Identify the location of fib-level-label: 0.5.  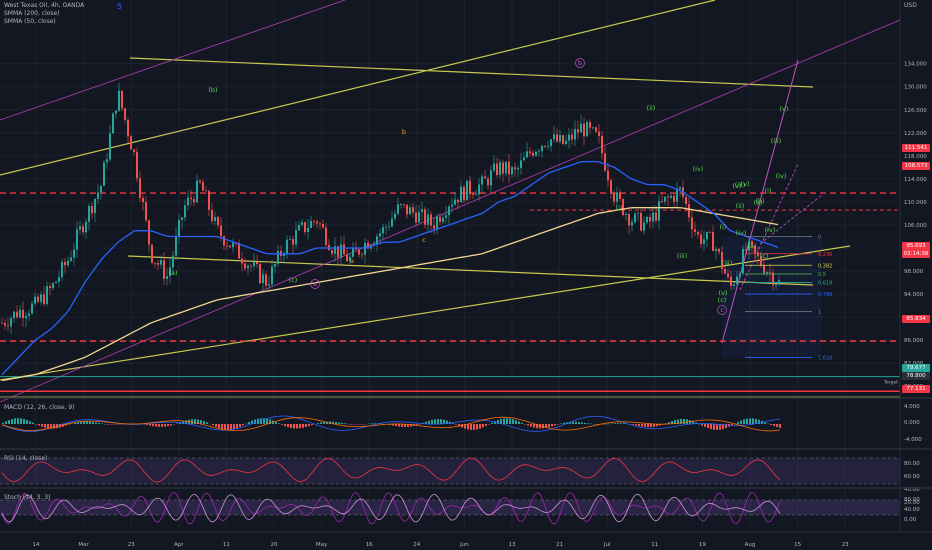
(822, 275).